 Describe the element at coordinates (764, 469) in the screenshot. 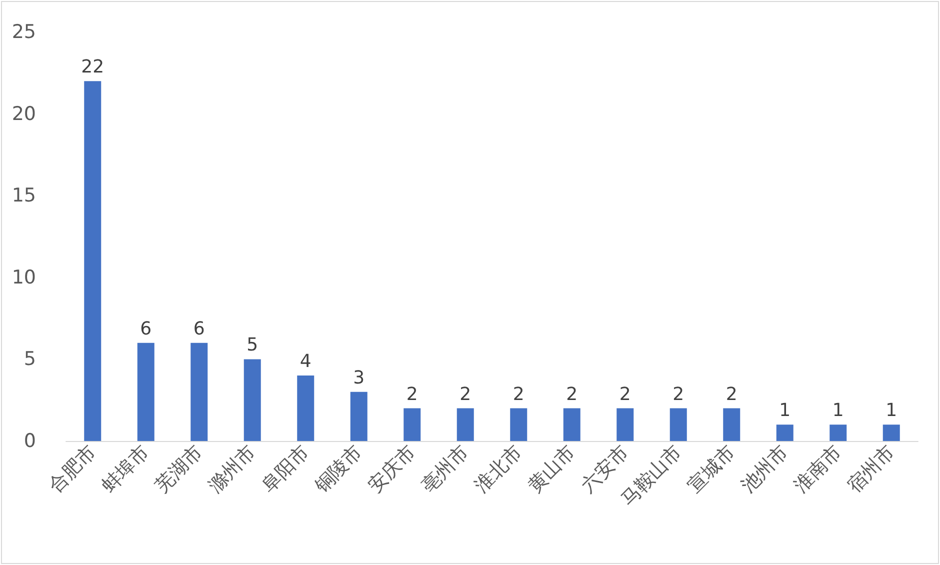

I see `x-tick-label: 池州市` at that location.